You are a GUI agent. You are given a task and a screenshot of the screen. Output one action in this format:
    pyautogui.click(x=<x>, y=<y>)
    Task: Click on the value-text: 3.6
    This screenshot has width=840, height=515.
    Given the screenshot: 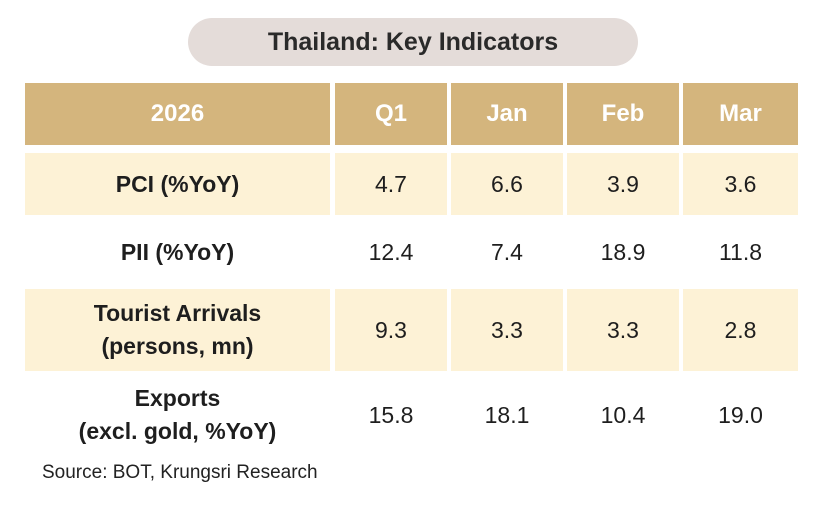 What is the action you would take?
    pyautogui.click(x=740, y=183)
    